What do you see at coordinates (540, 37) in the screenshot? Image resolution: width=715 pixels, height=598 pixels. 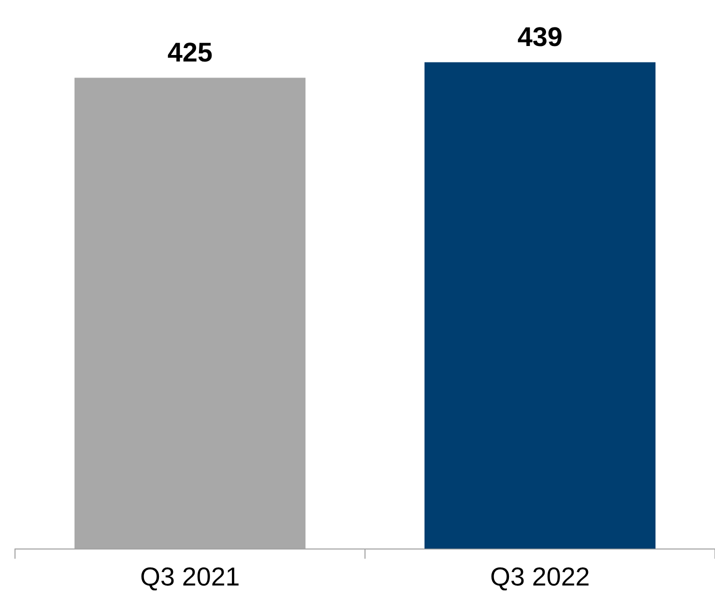 I see `data-label: 439` at bounding box center [540, 37].